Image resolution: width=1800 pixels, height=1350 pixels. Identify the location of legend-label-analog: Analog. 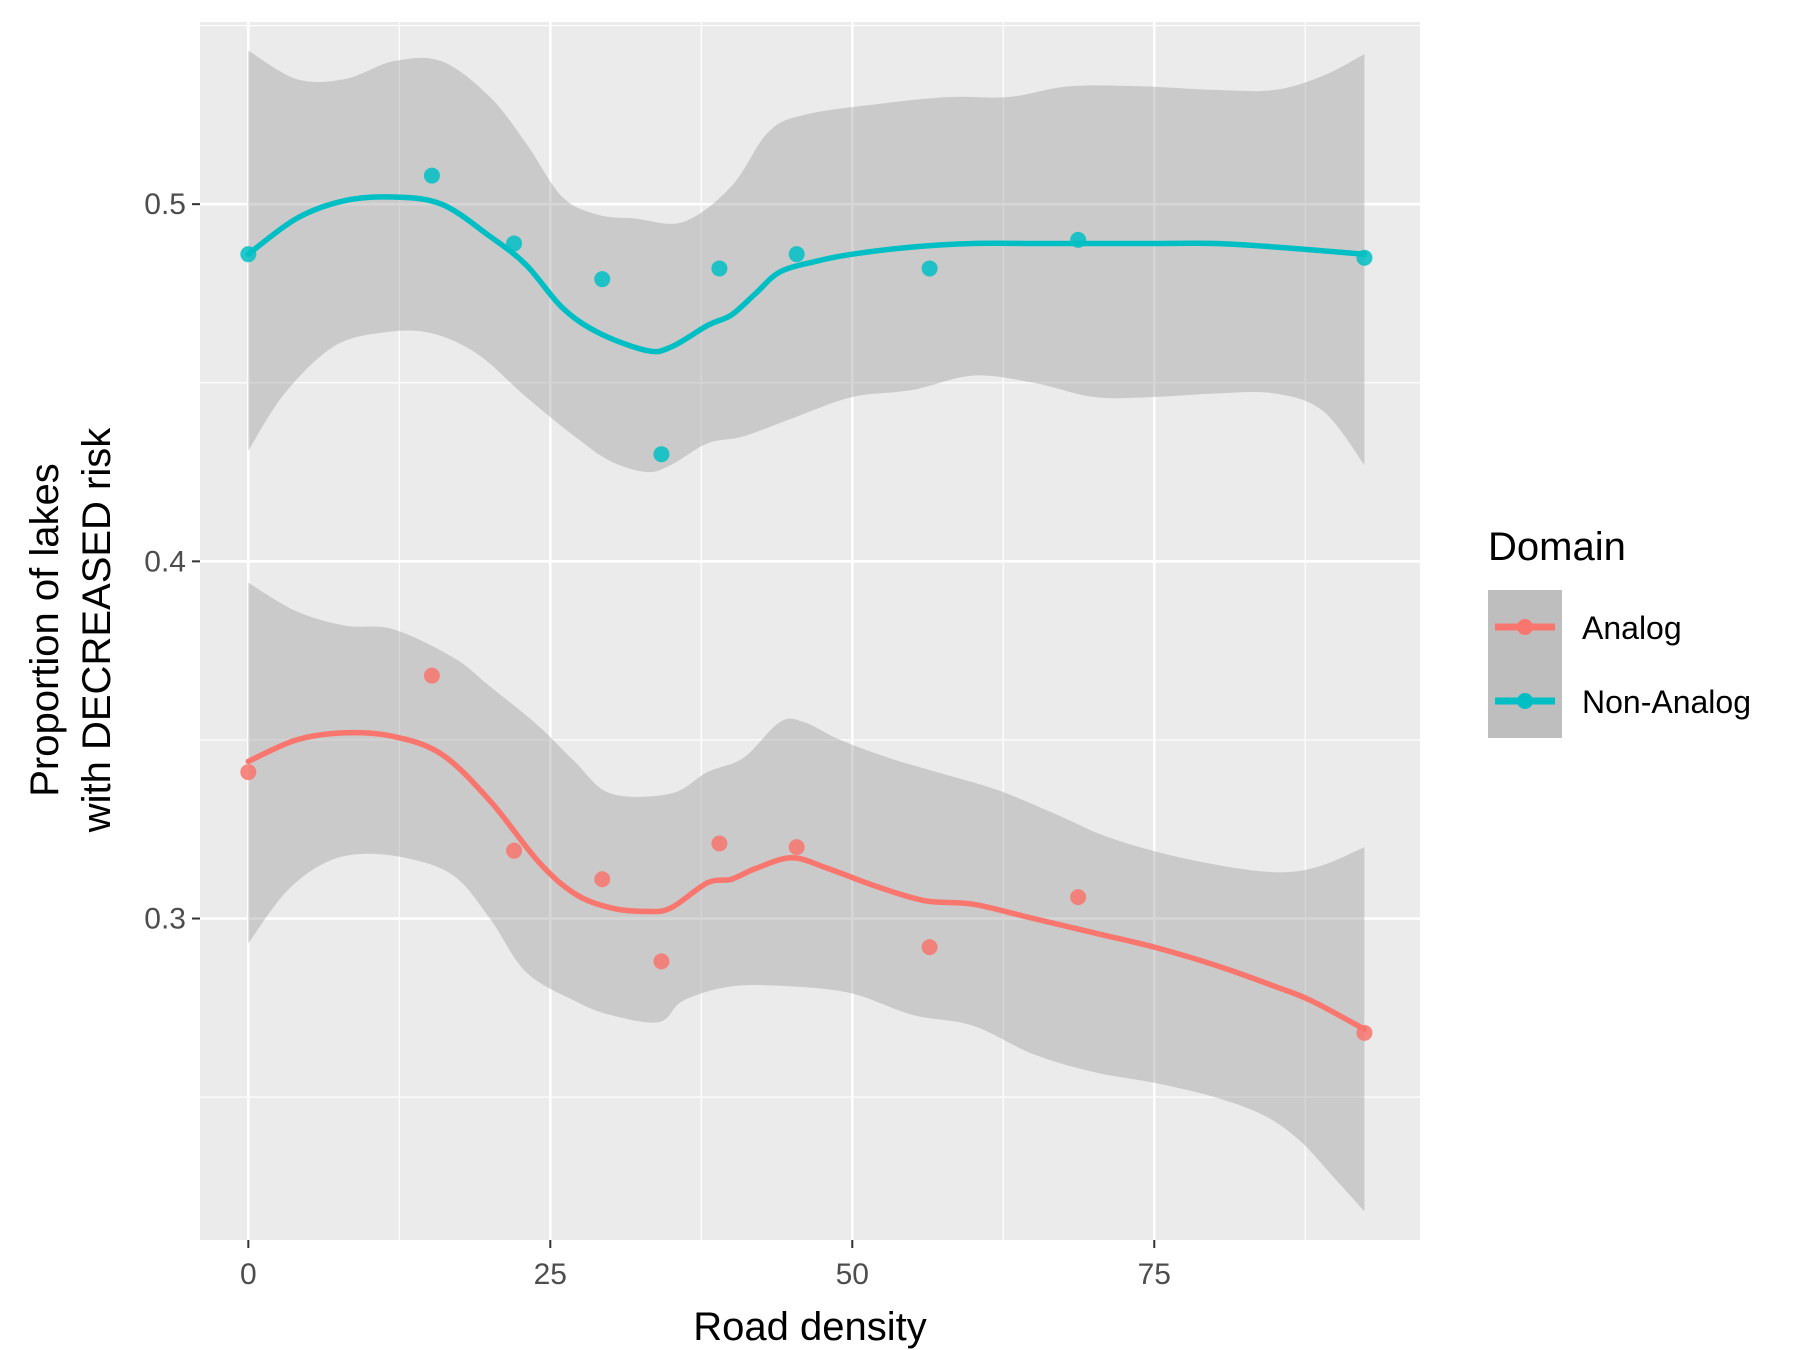
(1632, 628).